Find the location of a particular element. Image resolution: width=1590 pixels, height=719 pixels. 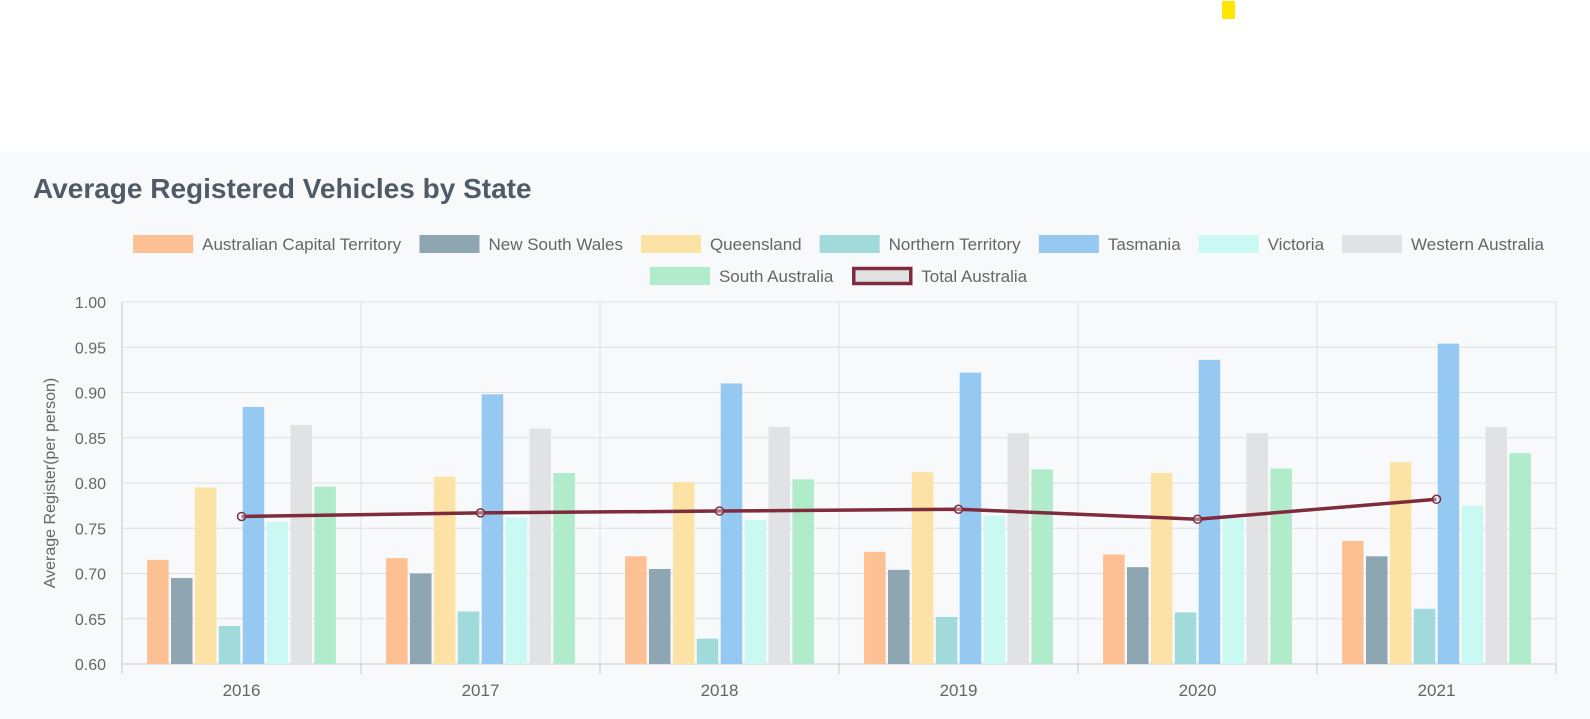

legend-label: Northern Territory is located at coordinates (955, 244).